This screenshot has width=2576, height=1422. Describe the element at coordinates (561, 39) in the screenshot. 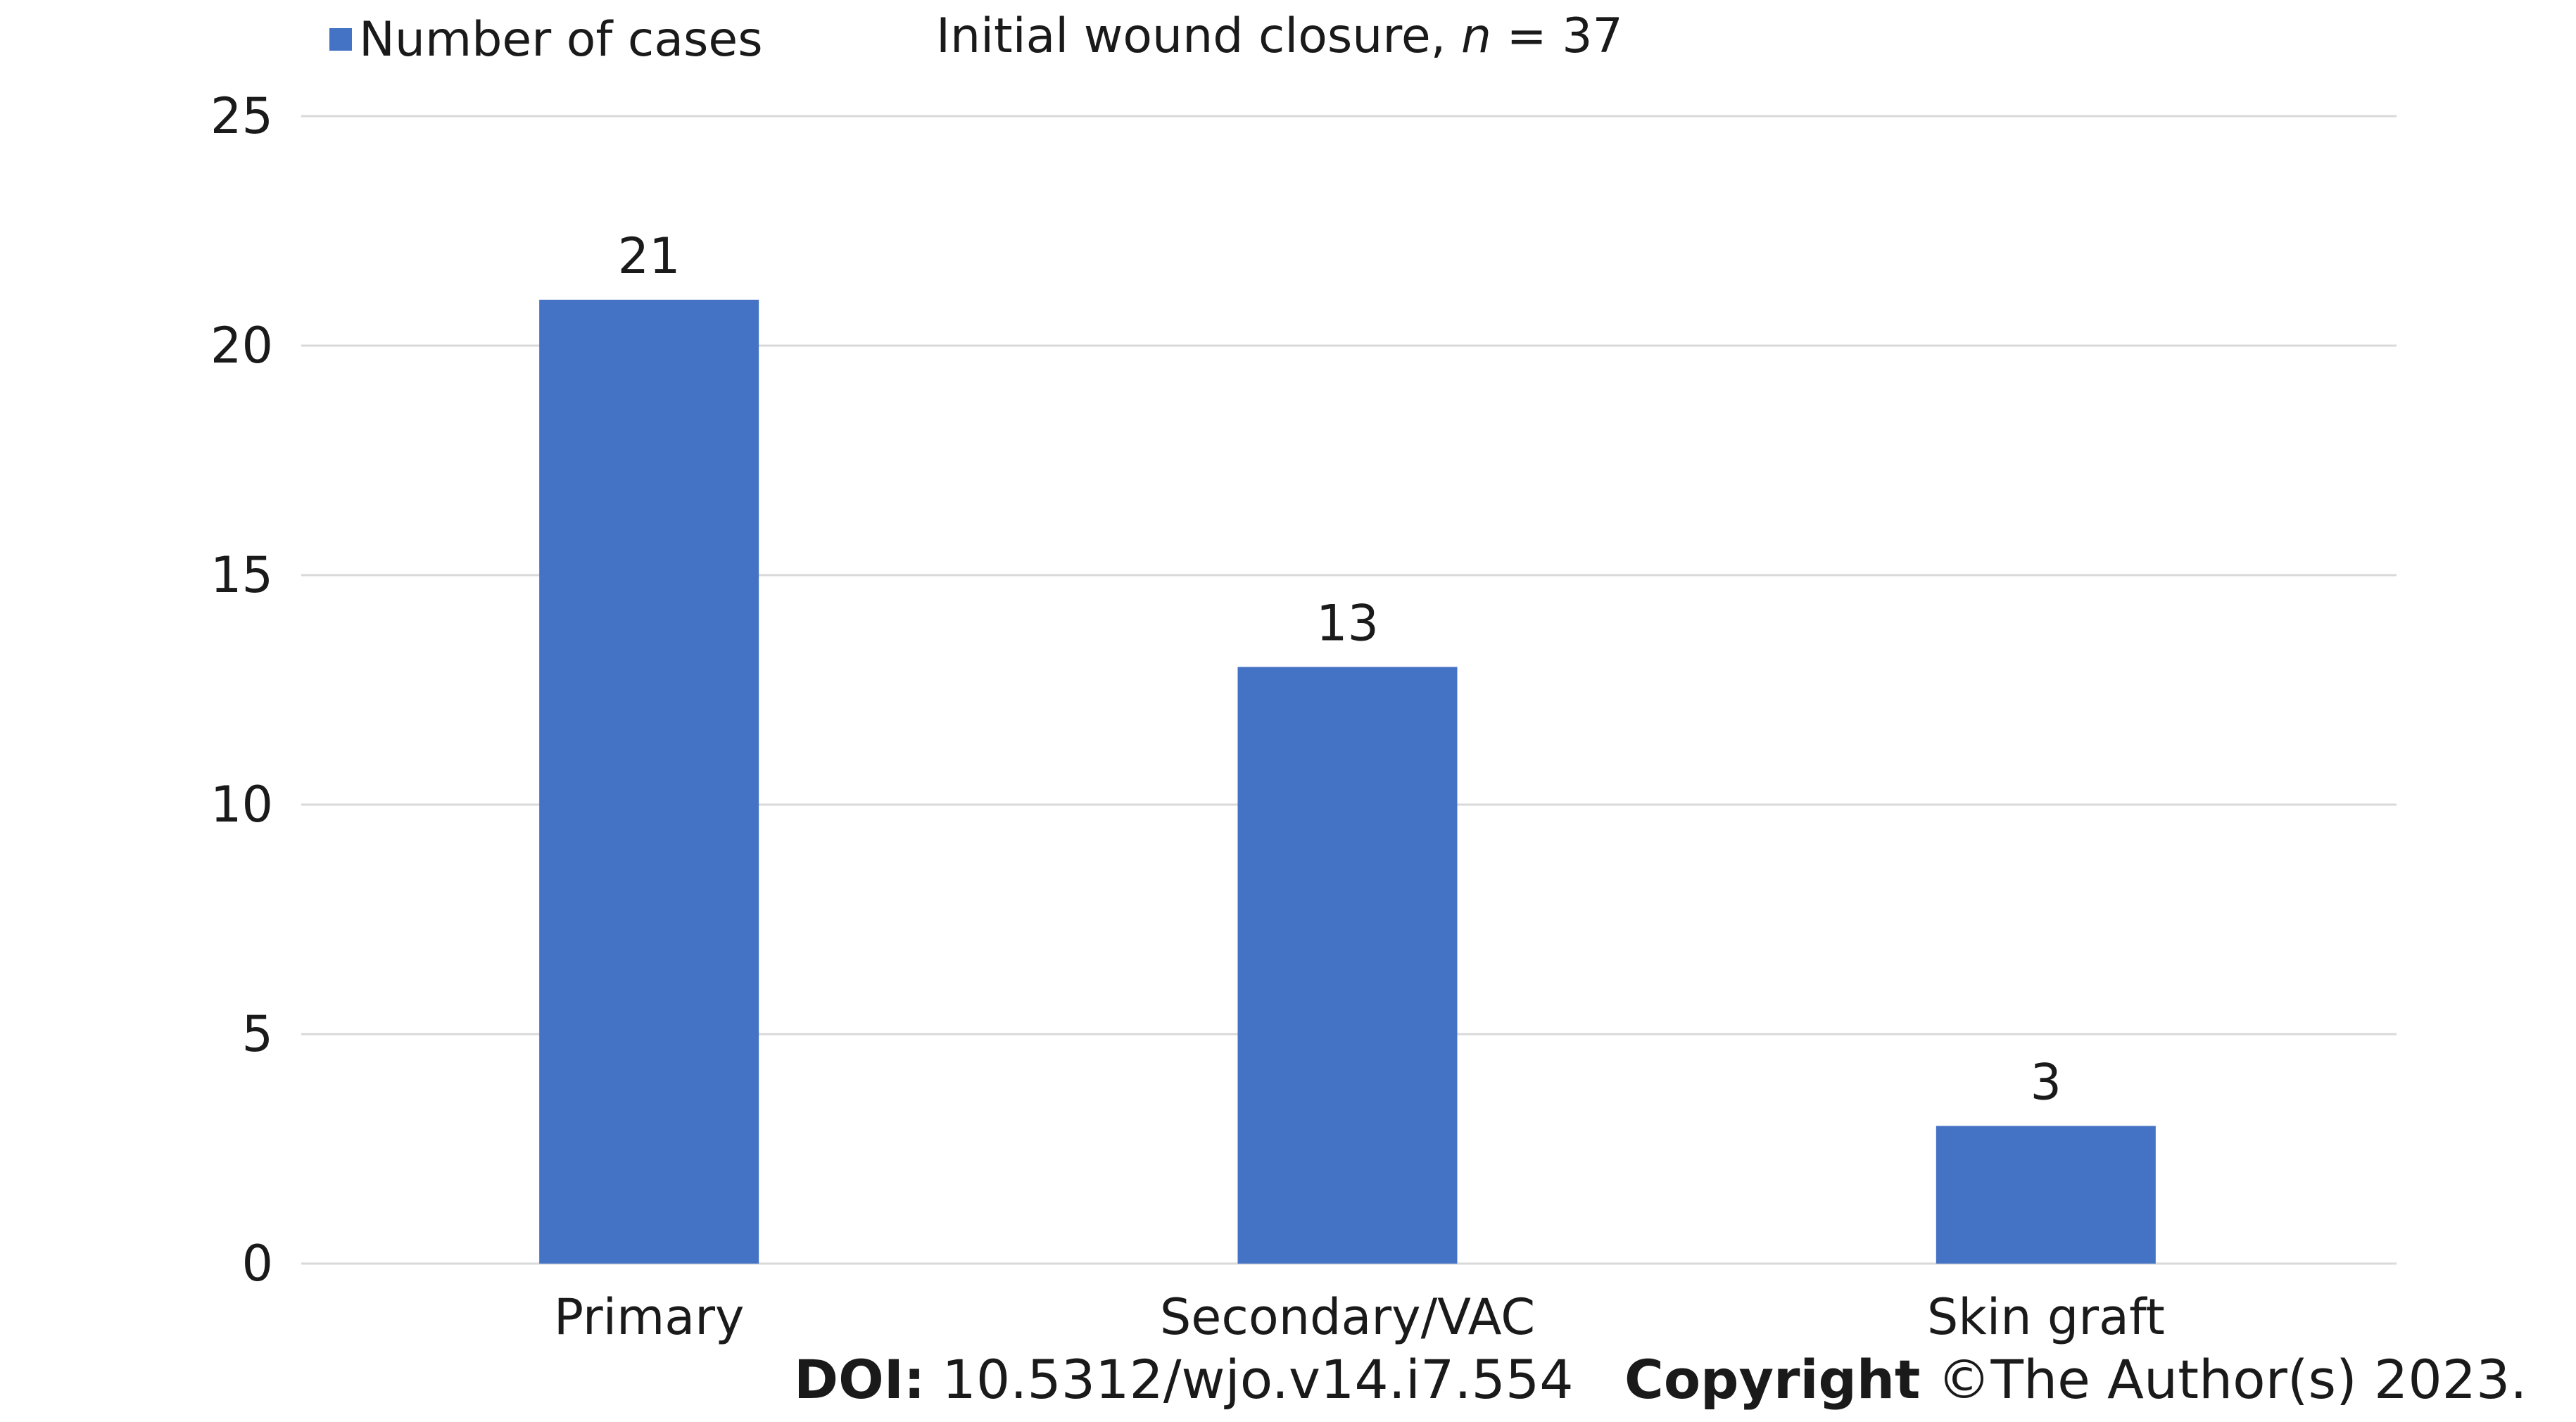

I see `legend-label: Number of cases` at that location.